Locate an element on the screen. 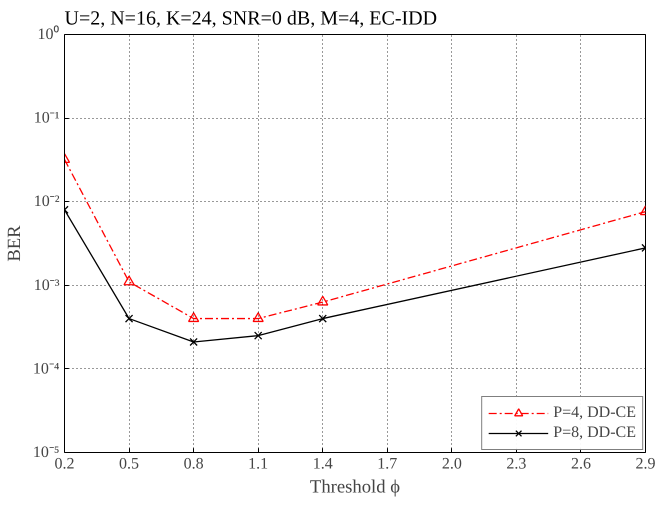 The image size is (668, 506). x-tick-label: 1.7 is located at coordinates (387, 464).